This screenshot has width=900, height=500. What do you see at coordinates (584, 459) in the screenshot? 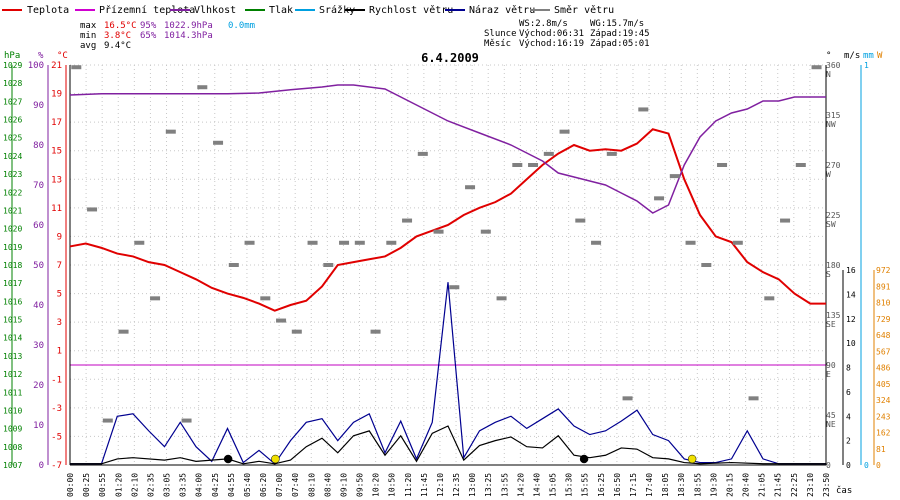
I see `sun-moon-marker` at bounding box center [584, 459].